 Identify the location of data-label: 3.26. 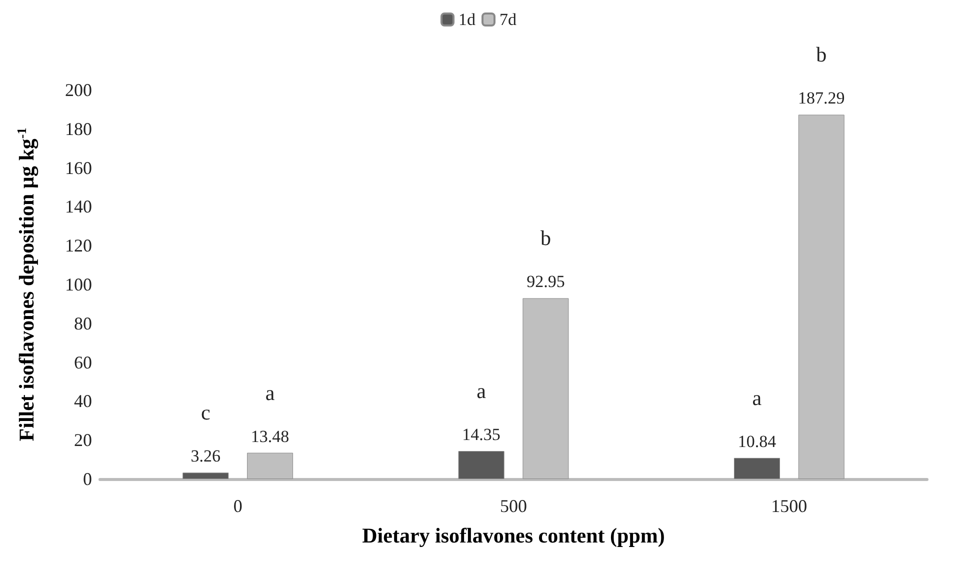
(205, 456).